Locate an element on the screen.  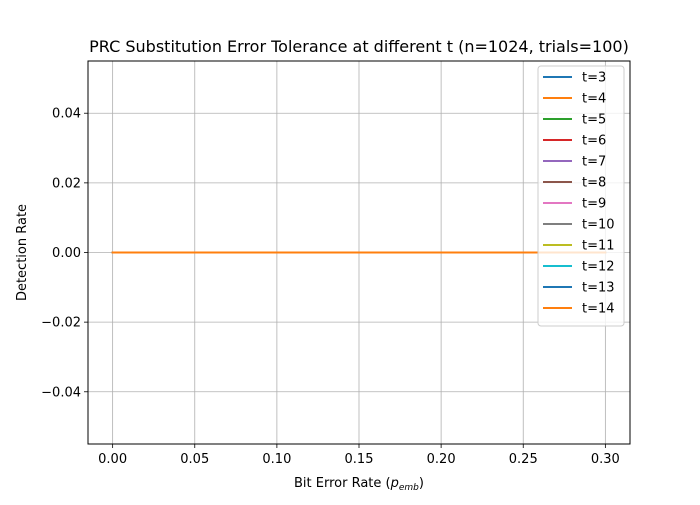
legend-label: t=4 is located at coordinates (594, 99).